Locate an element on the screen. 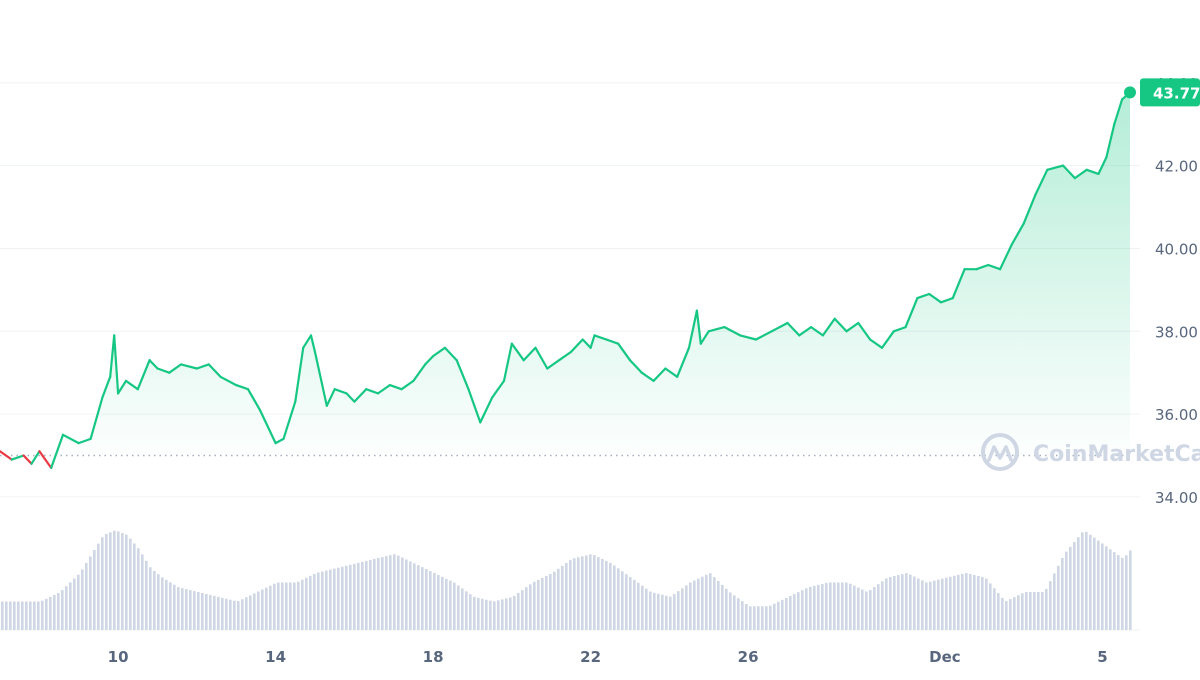 Image resolution: width=1200 pixels, height=680 pixels. x-tick-label: Dec is located at coordinates (945, 657).